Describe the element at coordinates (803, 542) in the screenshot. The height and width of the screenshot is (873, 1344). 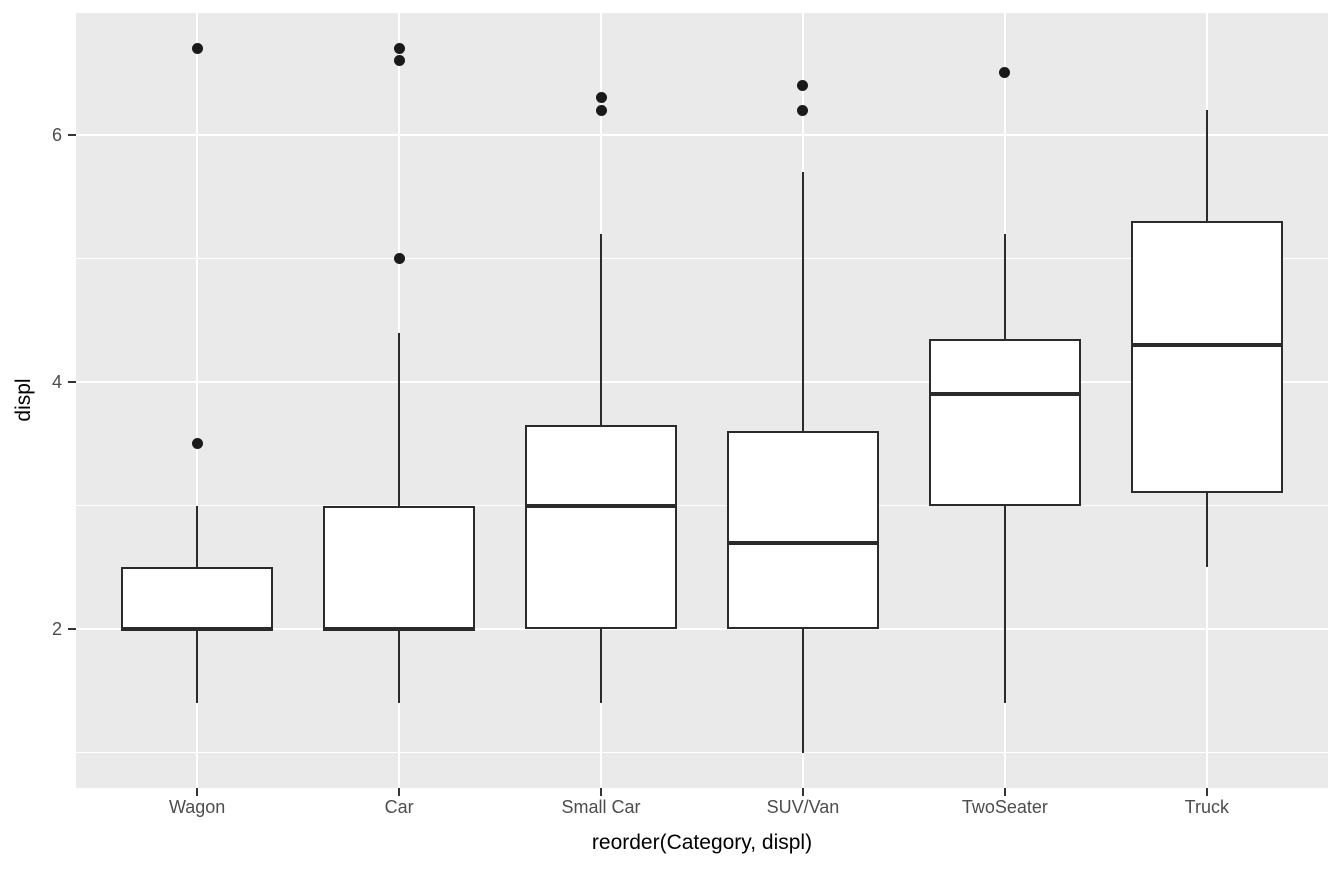
I see `median-line-suv-van` at that location.